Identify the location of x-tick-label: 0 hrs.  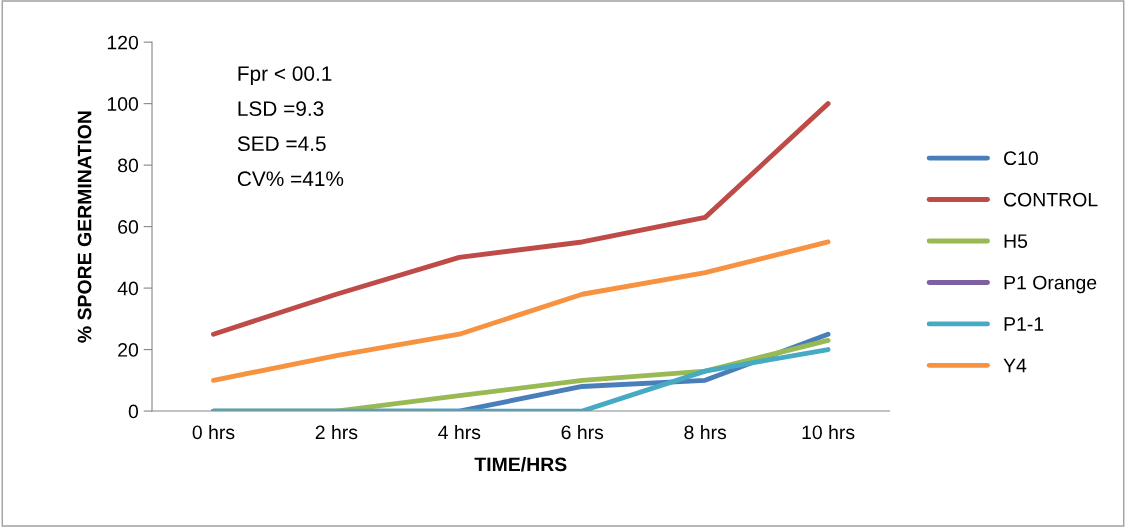
(213, 432).